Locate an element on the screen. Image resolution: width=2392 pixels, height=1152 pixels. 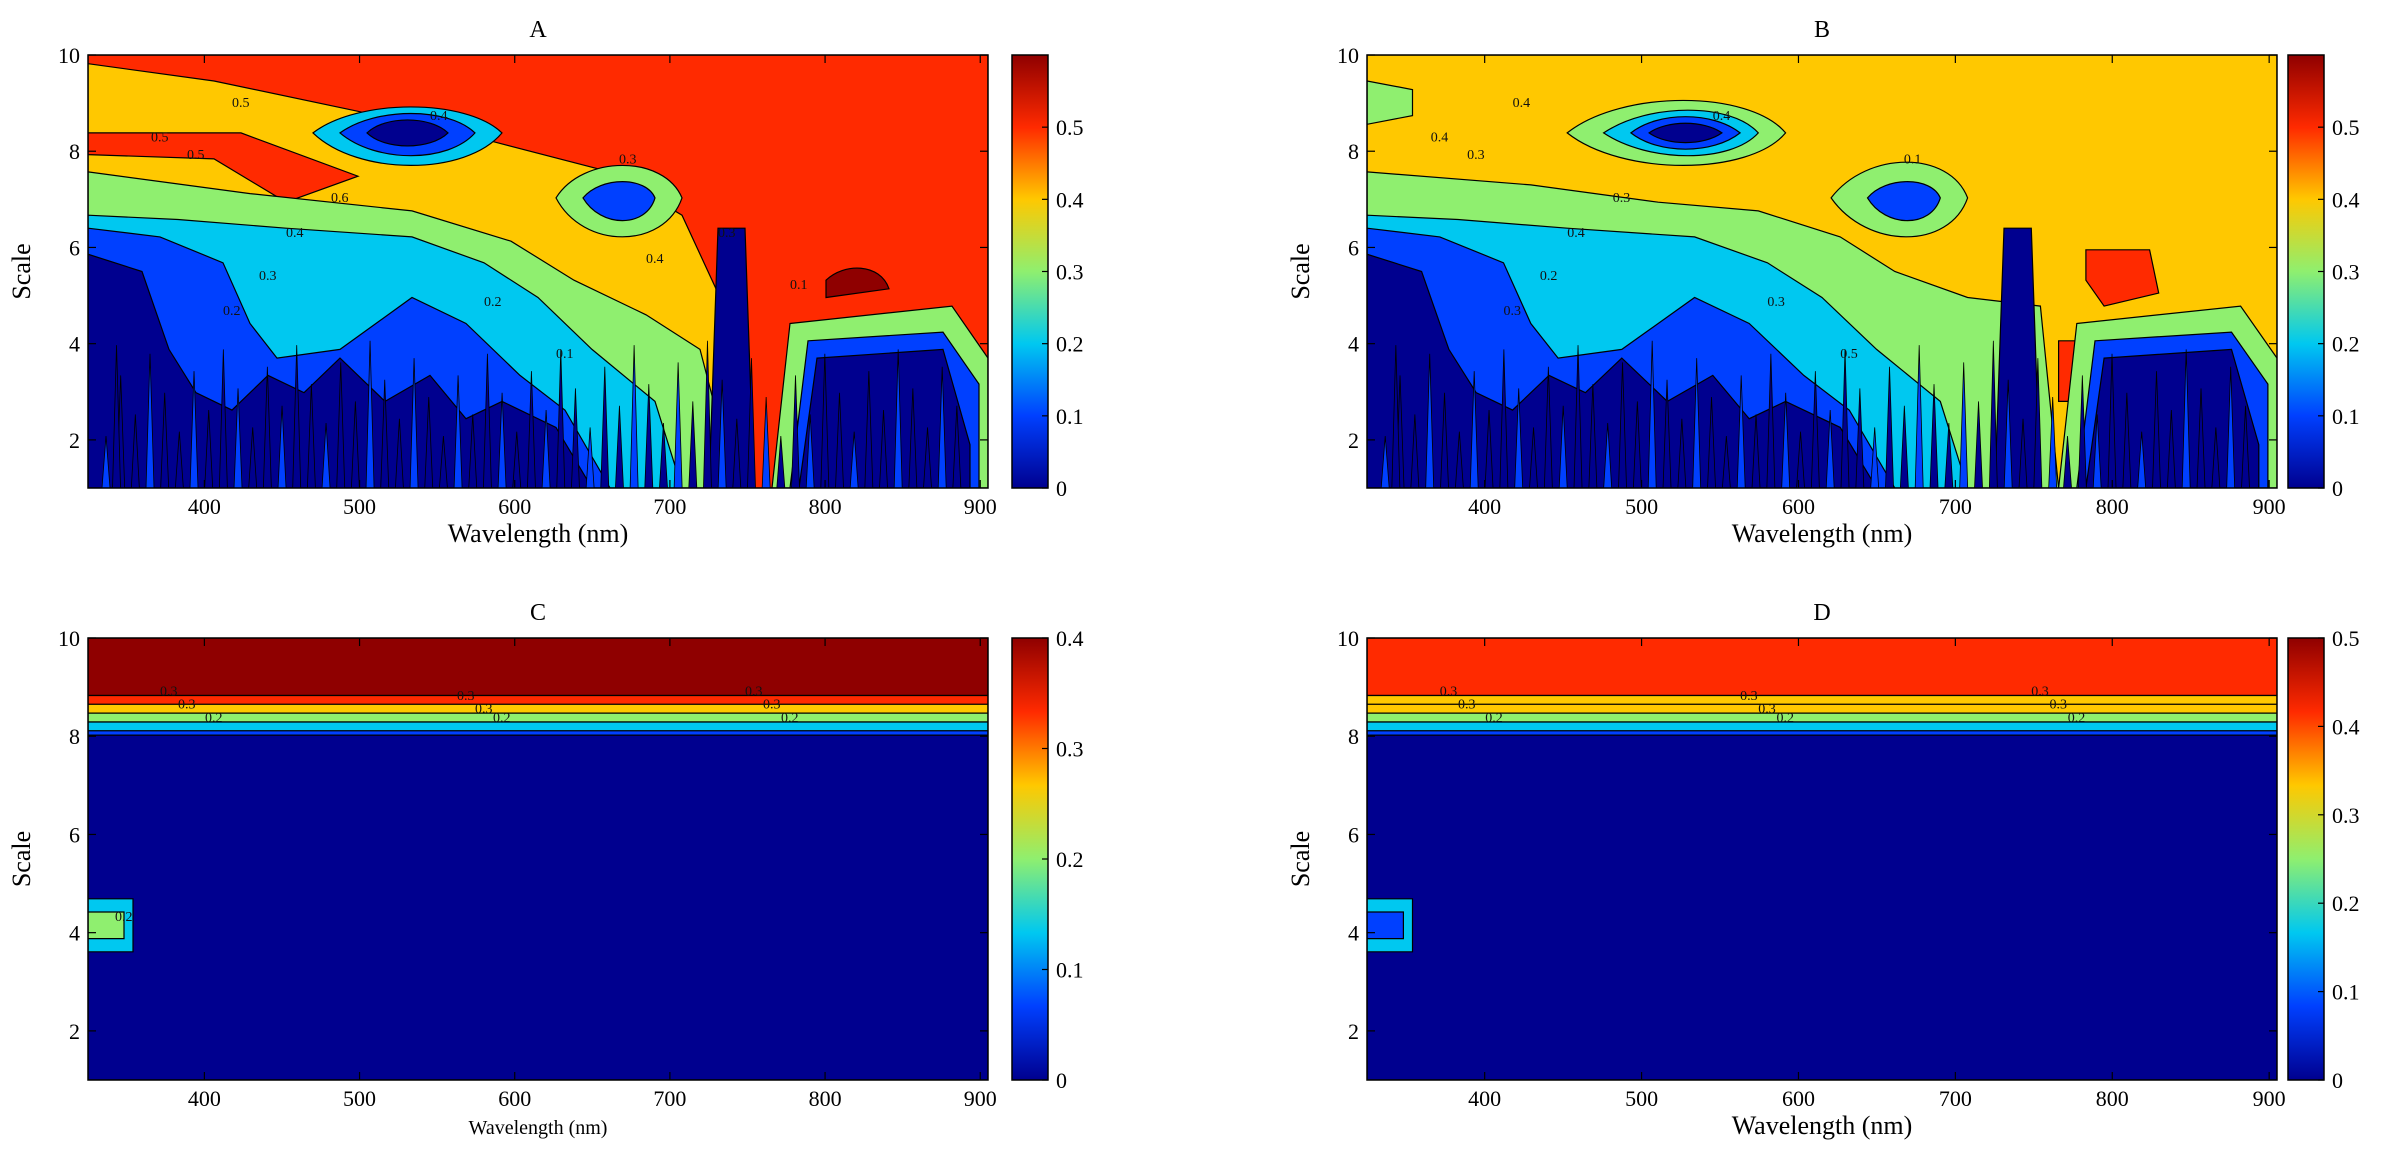
y-axis-label: Scale is located at coordinates (1300, 859).